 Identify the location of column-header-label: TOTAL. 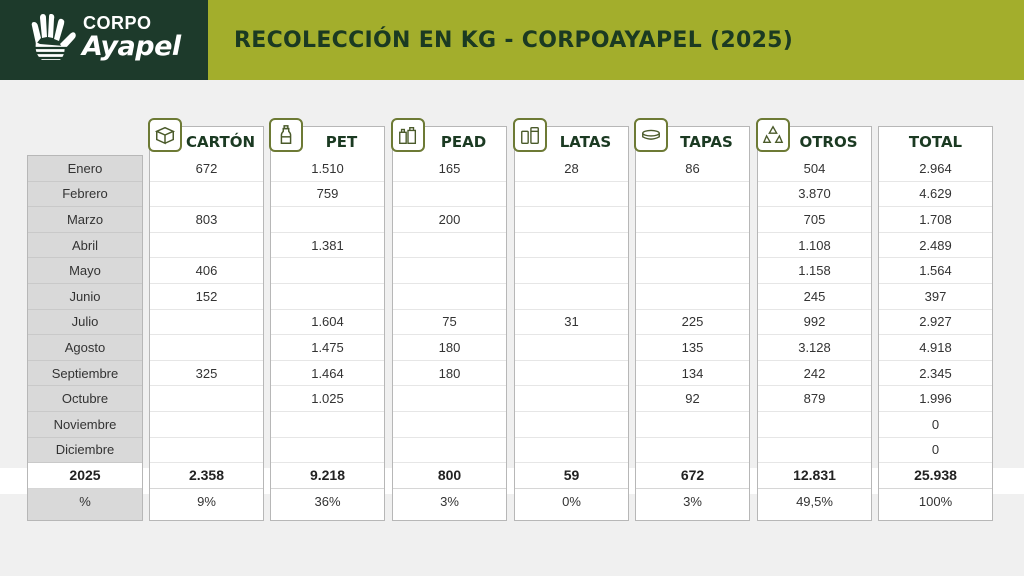
(935, 141).